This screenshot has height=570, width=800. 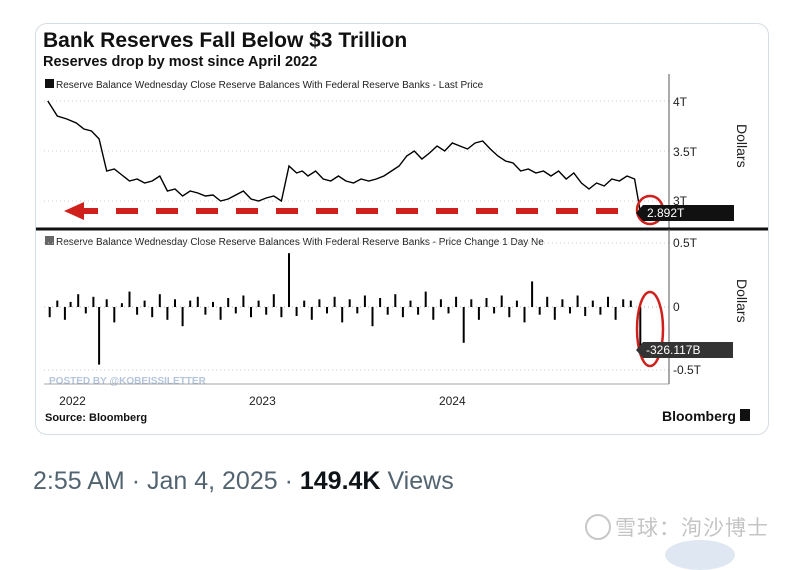 What do you see at coordinates (700, 555) in the screenshot?
I see `decorative-corner-shape` at bounding box center [700, 555].